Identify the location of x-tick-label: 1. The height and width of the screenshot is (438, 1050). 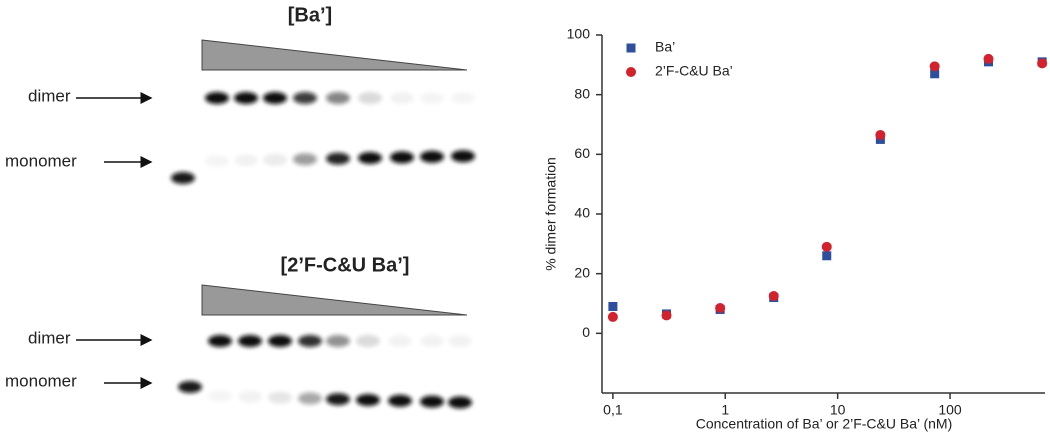
(725, 410).